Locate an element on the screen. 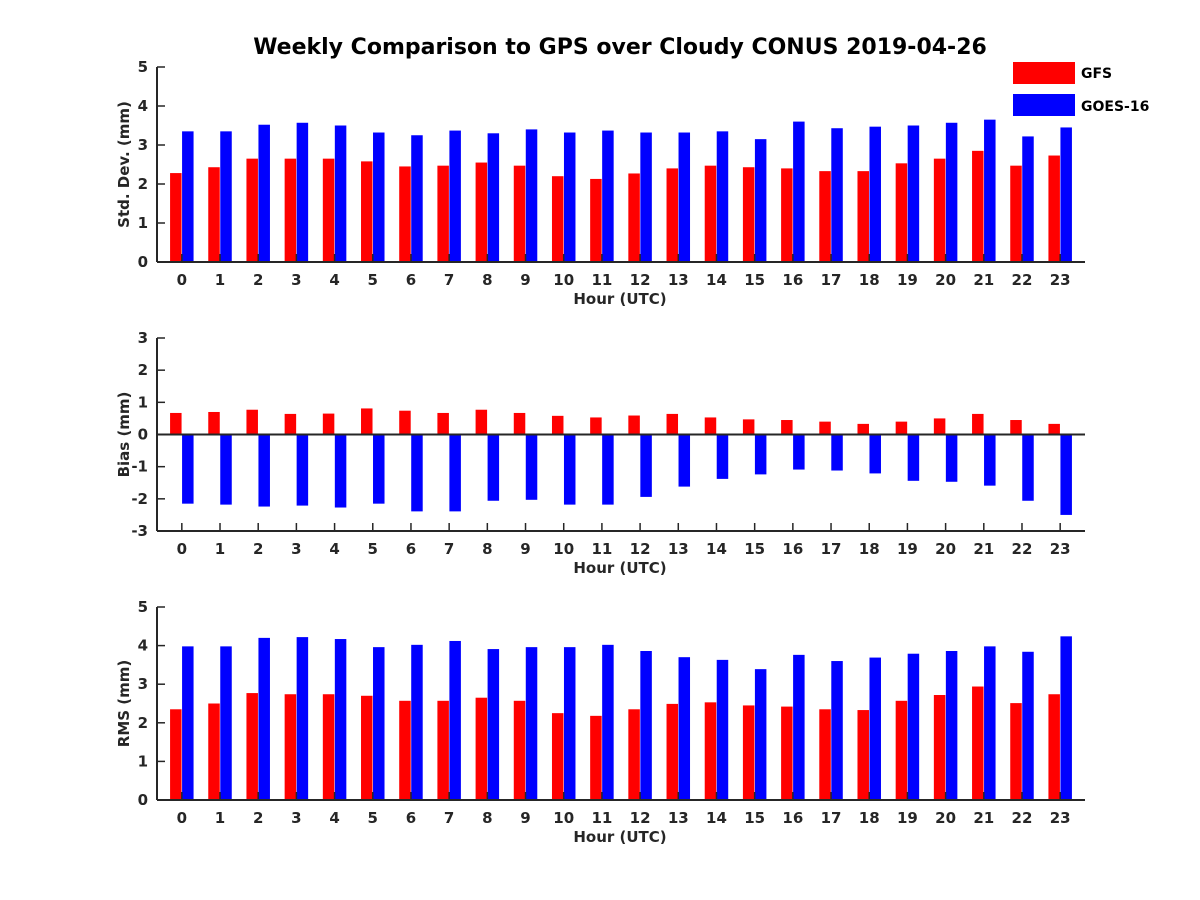 The width and height of the screenshot is (1200, 900). rms-x-tick-label: 7 is located at coordinates (449, 818).